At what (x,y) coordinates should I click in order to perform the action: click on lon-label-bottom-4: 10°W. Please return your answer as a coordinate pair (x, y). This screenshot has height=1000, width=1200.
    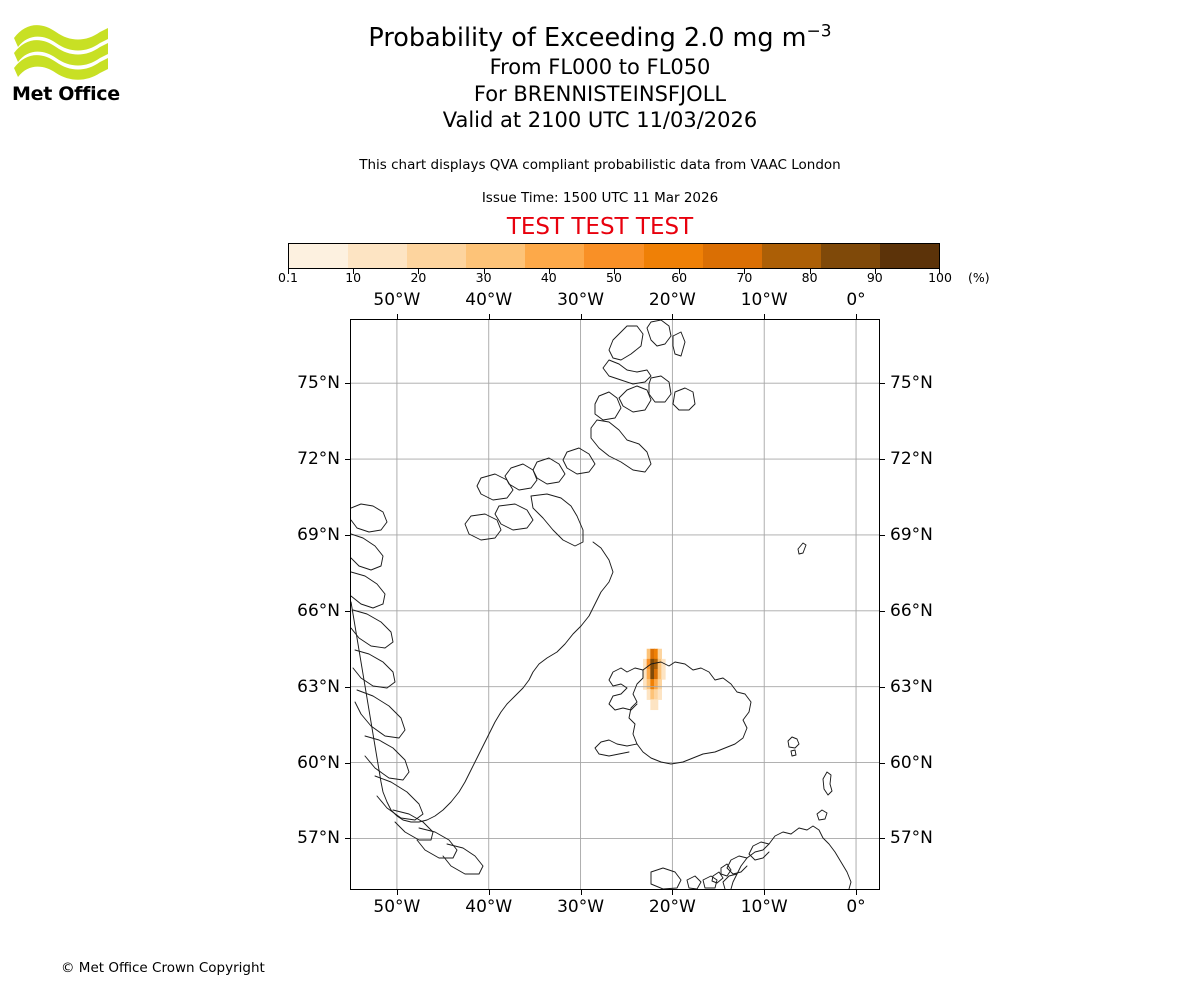
    Looking at the image, I should click on (764, 907).